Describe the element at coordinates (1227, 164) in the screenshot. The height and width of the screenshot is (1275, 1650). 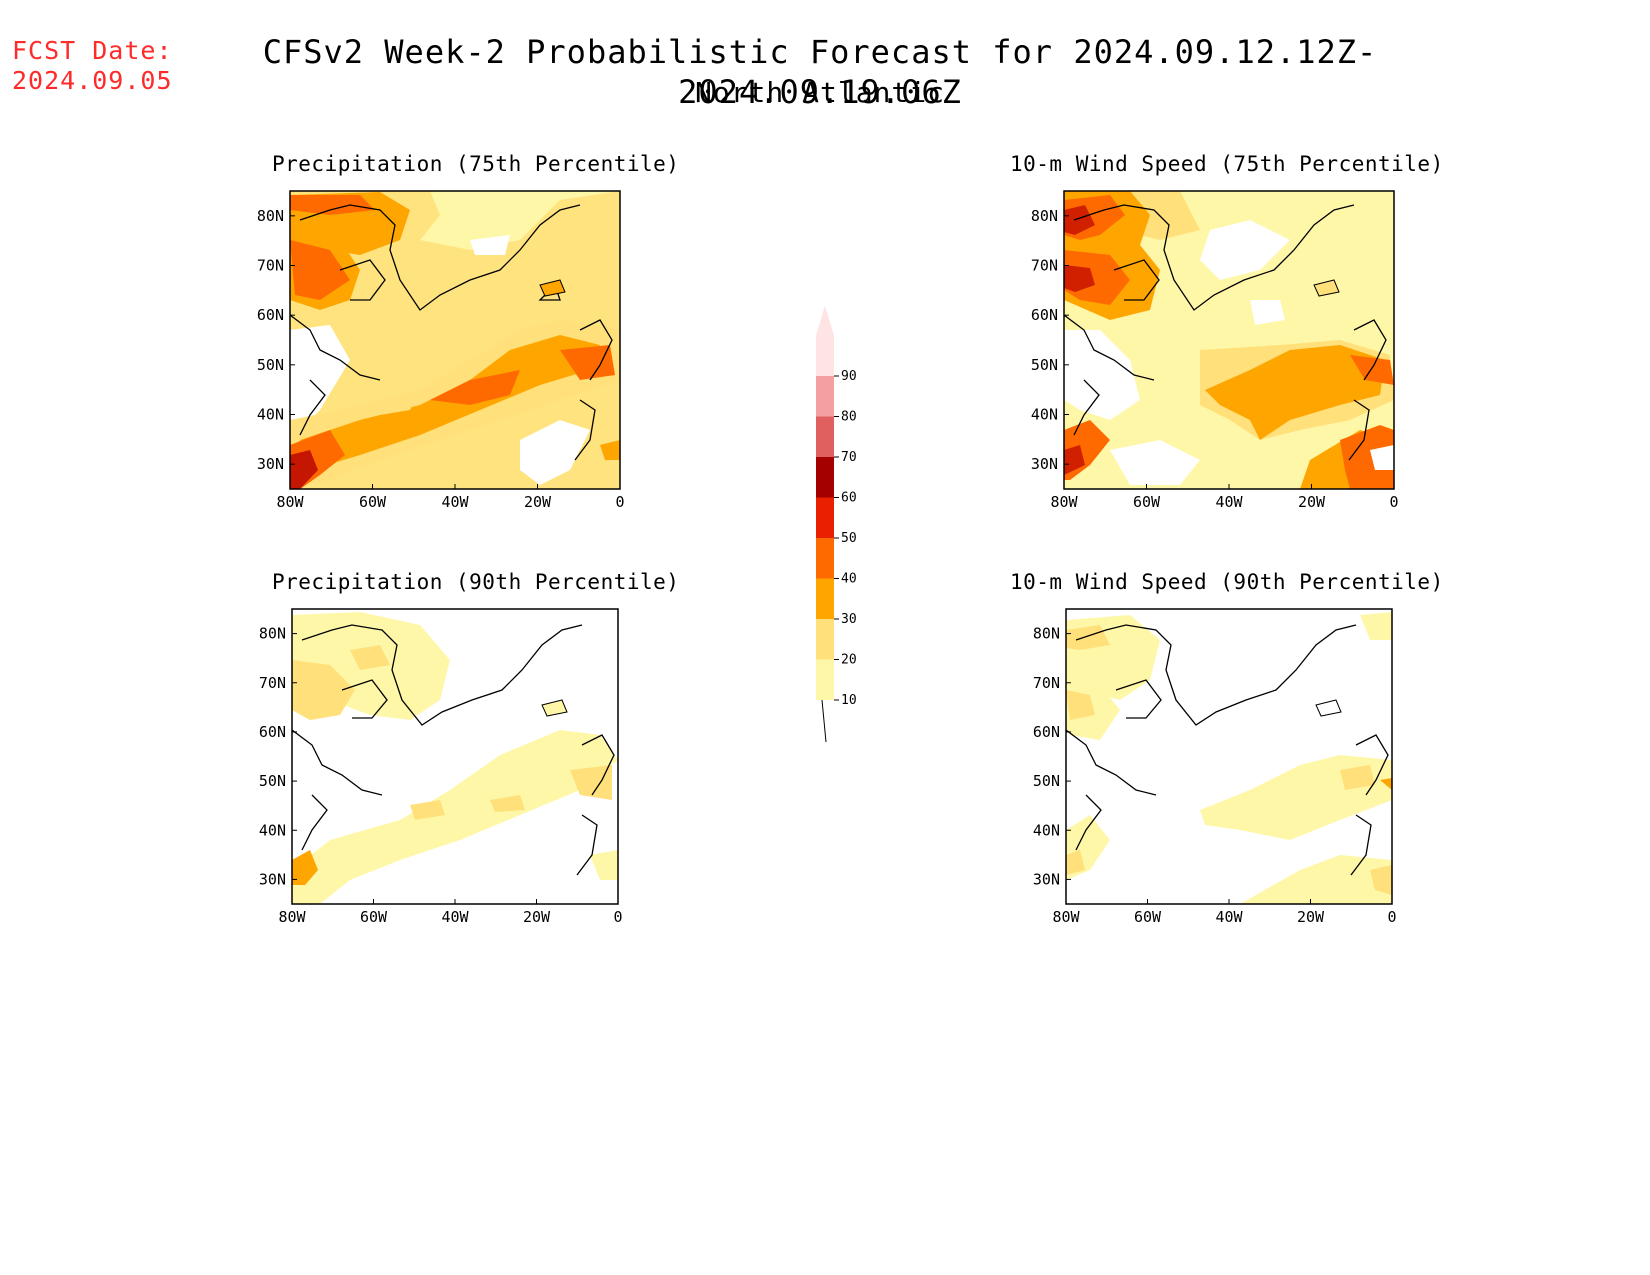
I see `panel-title-wind75: 10-m Wind Speed (75th Percentile)` at that location.